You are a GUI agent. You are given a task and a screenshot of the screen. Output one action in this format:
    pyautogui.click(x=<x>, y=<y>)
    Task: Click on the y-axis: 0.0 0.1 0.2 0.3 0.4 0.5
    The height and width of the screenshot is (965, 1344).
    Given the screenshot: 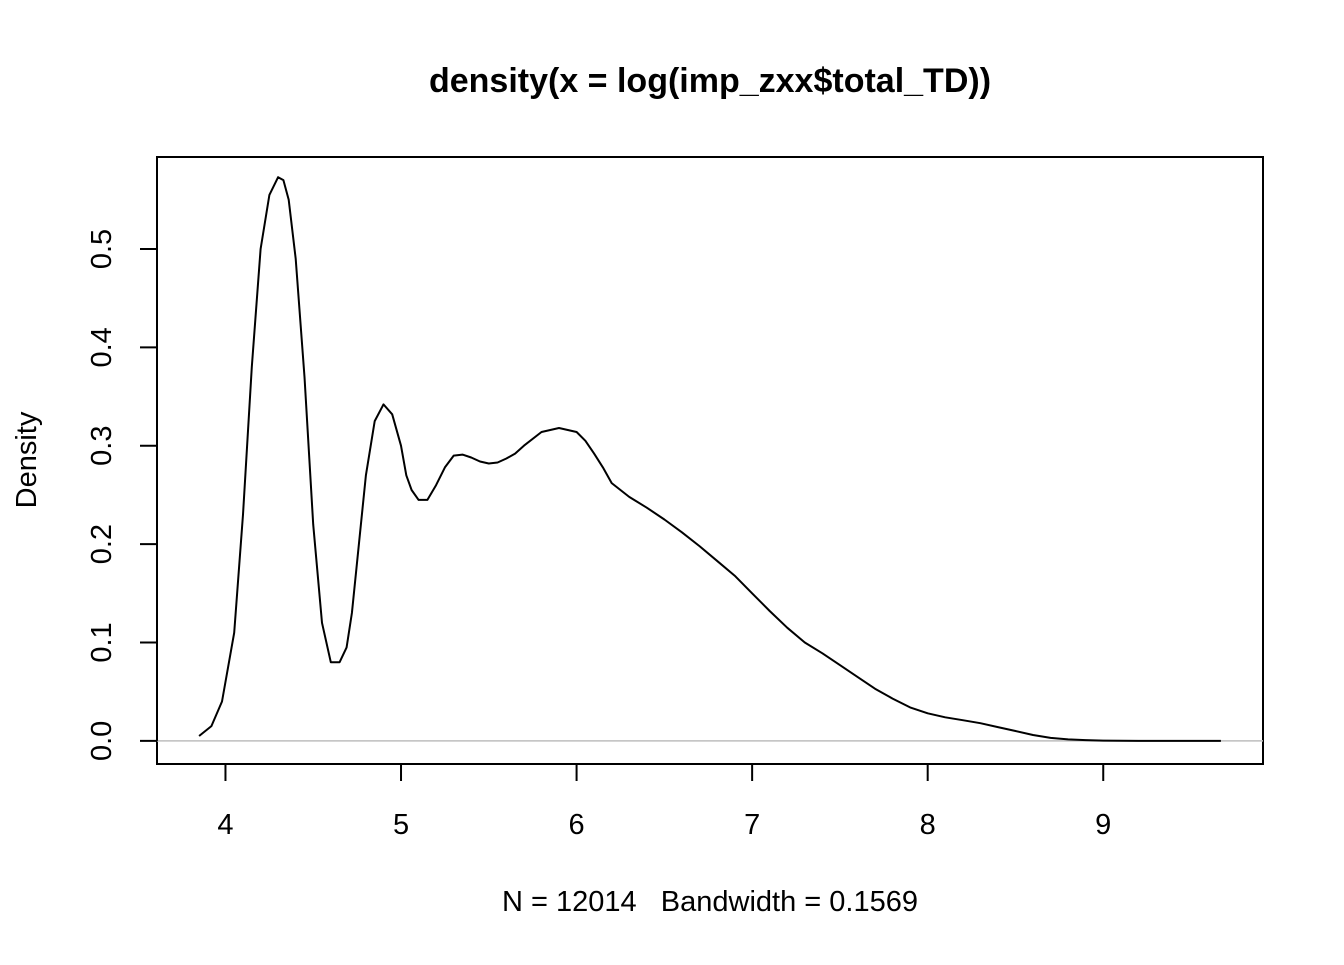 What is the action you would take?
    pyautogui.click(x=122, y=495)
    